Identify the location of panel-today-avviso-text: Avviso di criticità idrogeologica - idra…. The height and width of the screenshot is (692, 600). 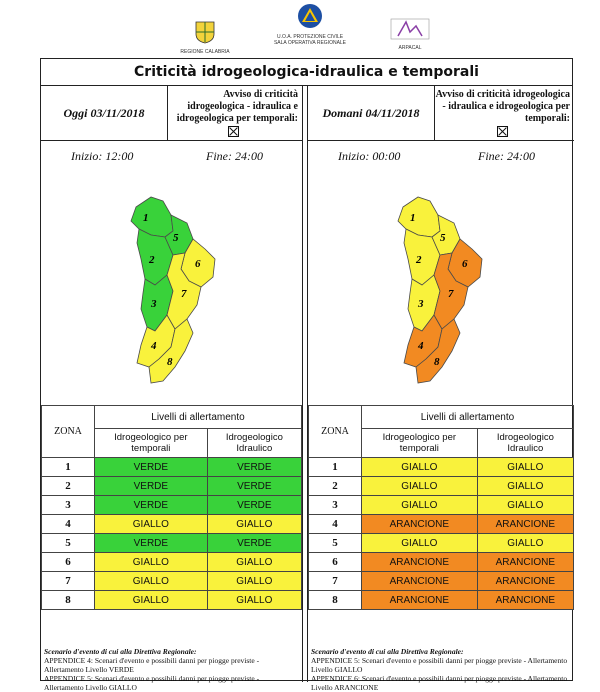
(237, 106).